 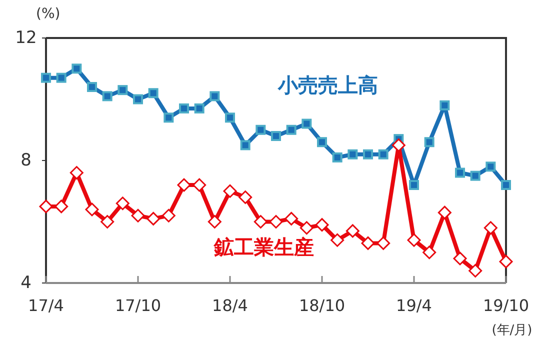 What do you see at coordinates (48, 14) in the screenshot?
I see `y-axis-title: (%)` at bounding box center [48, 14].